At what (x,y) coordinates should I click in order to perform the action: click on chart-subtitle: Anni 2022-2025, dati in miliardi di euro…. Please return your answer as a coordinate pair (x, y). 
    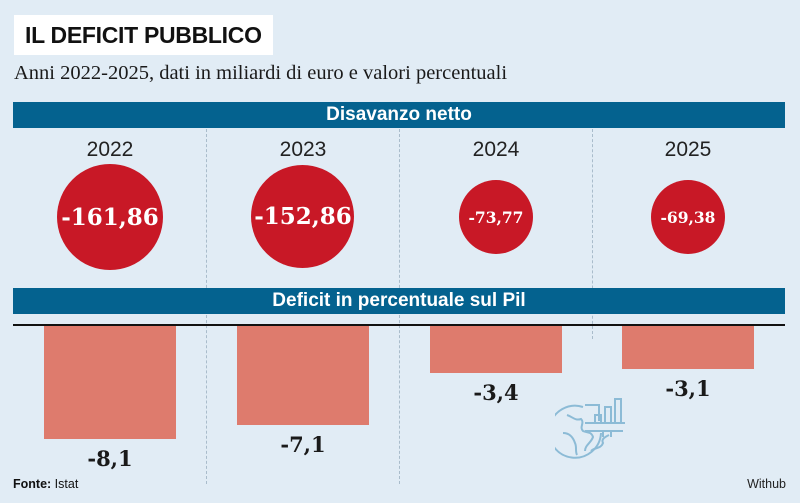
    Looking at the image, I should click on (261, 73).